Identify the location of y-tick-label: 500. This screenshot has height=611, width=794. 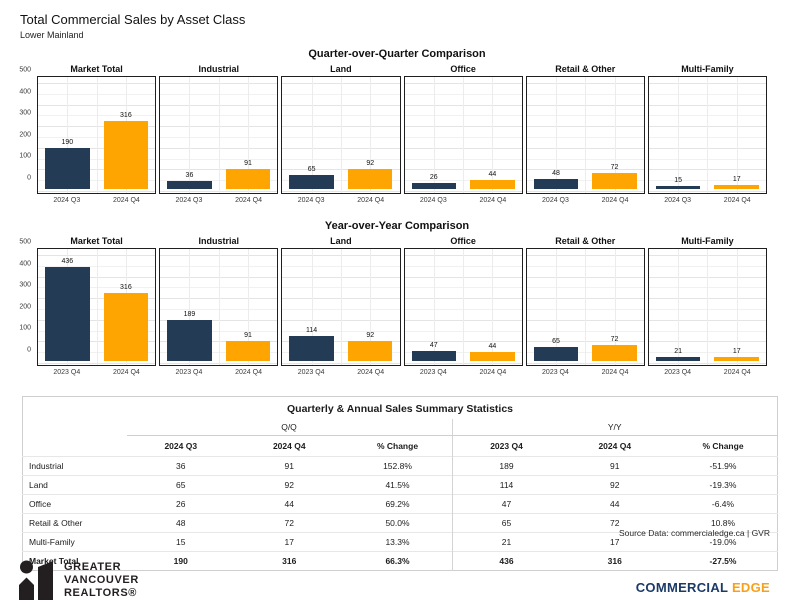
(25, 70).